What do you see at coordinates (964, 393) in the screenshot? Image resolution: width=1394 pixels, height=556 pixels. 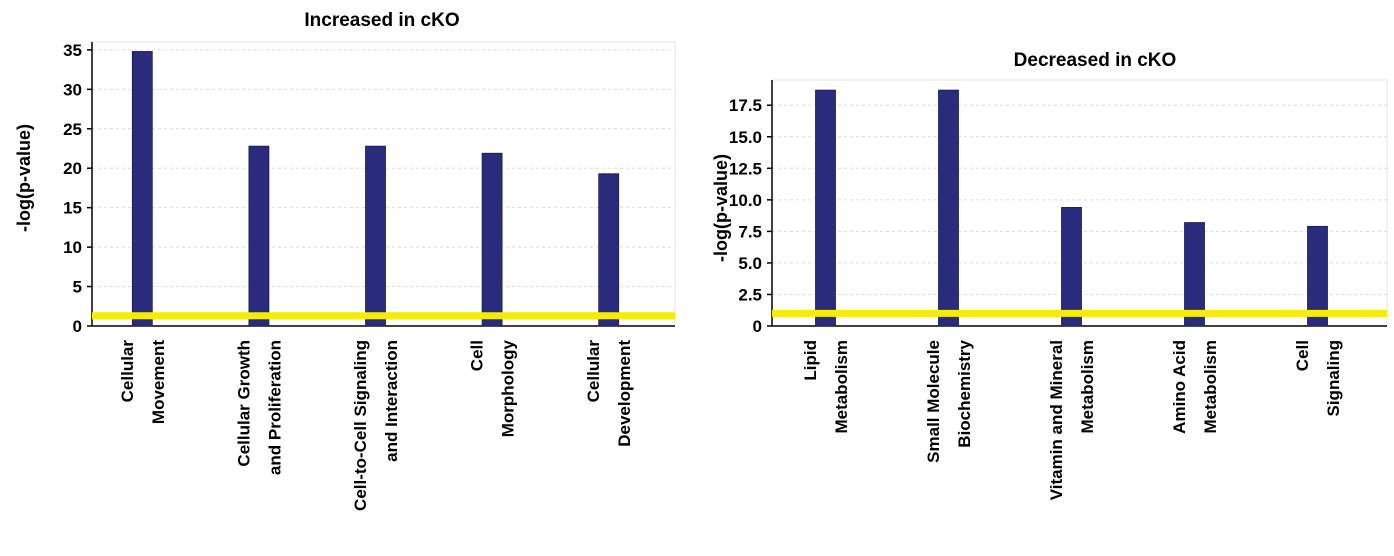 I see `x-tick-label-line: Biochemistry` at bounding box center [964, 393].